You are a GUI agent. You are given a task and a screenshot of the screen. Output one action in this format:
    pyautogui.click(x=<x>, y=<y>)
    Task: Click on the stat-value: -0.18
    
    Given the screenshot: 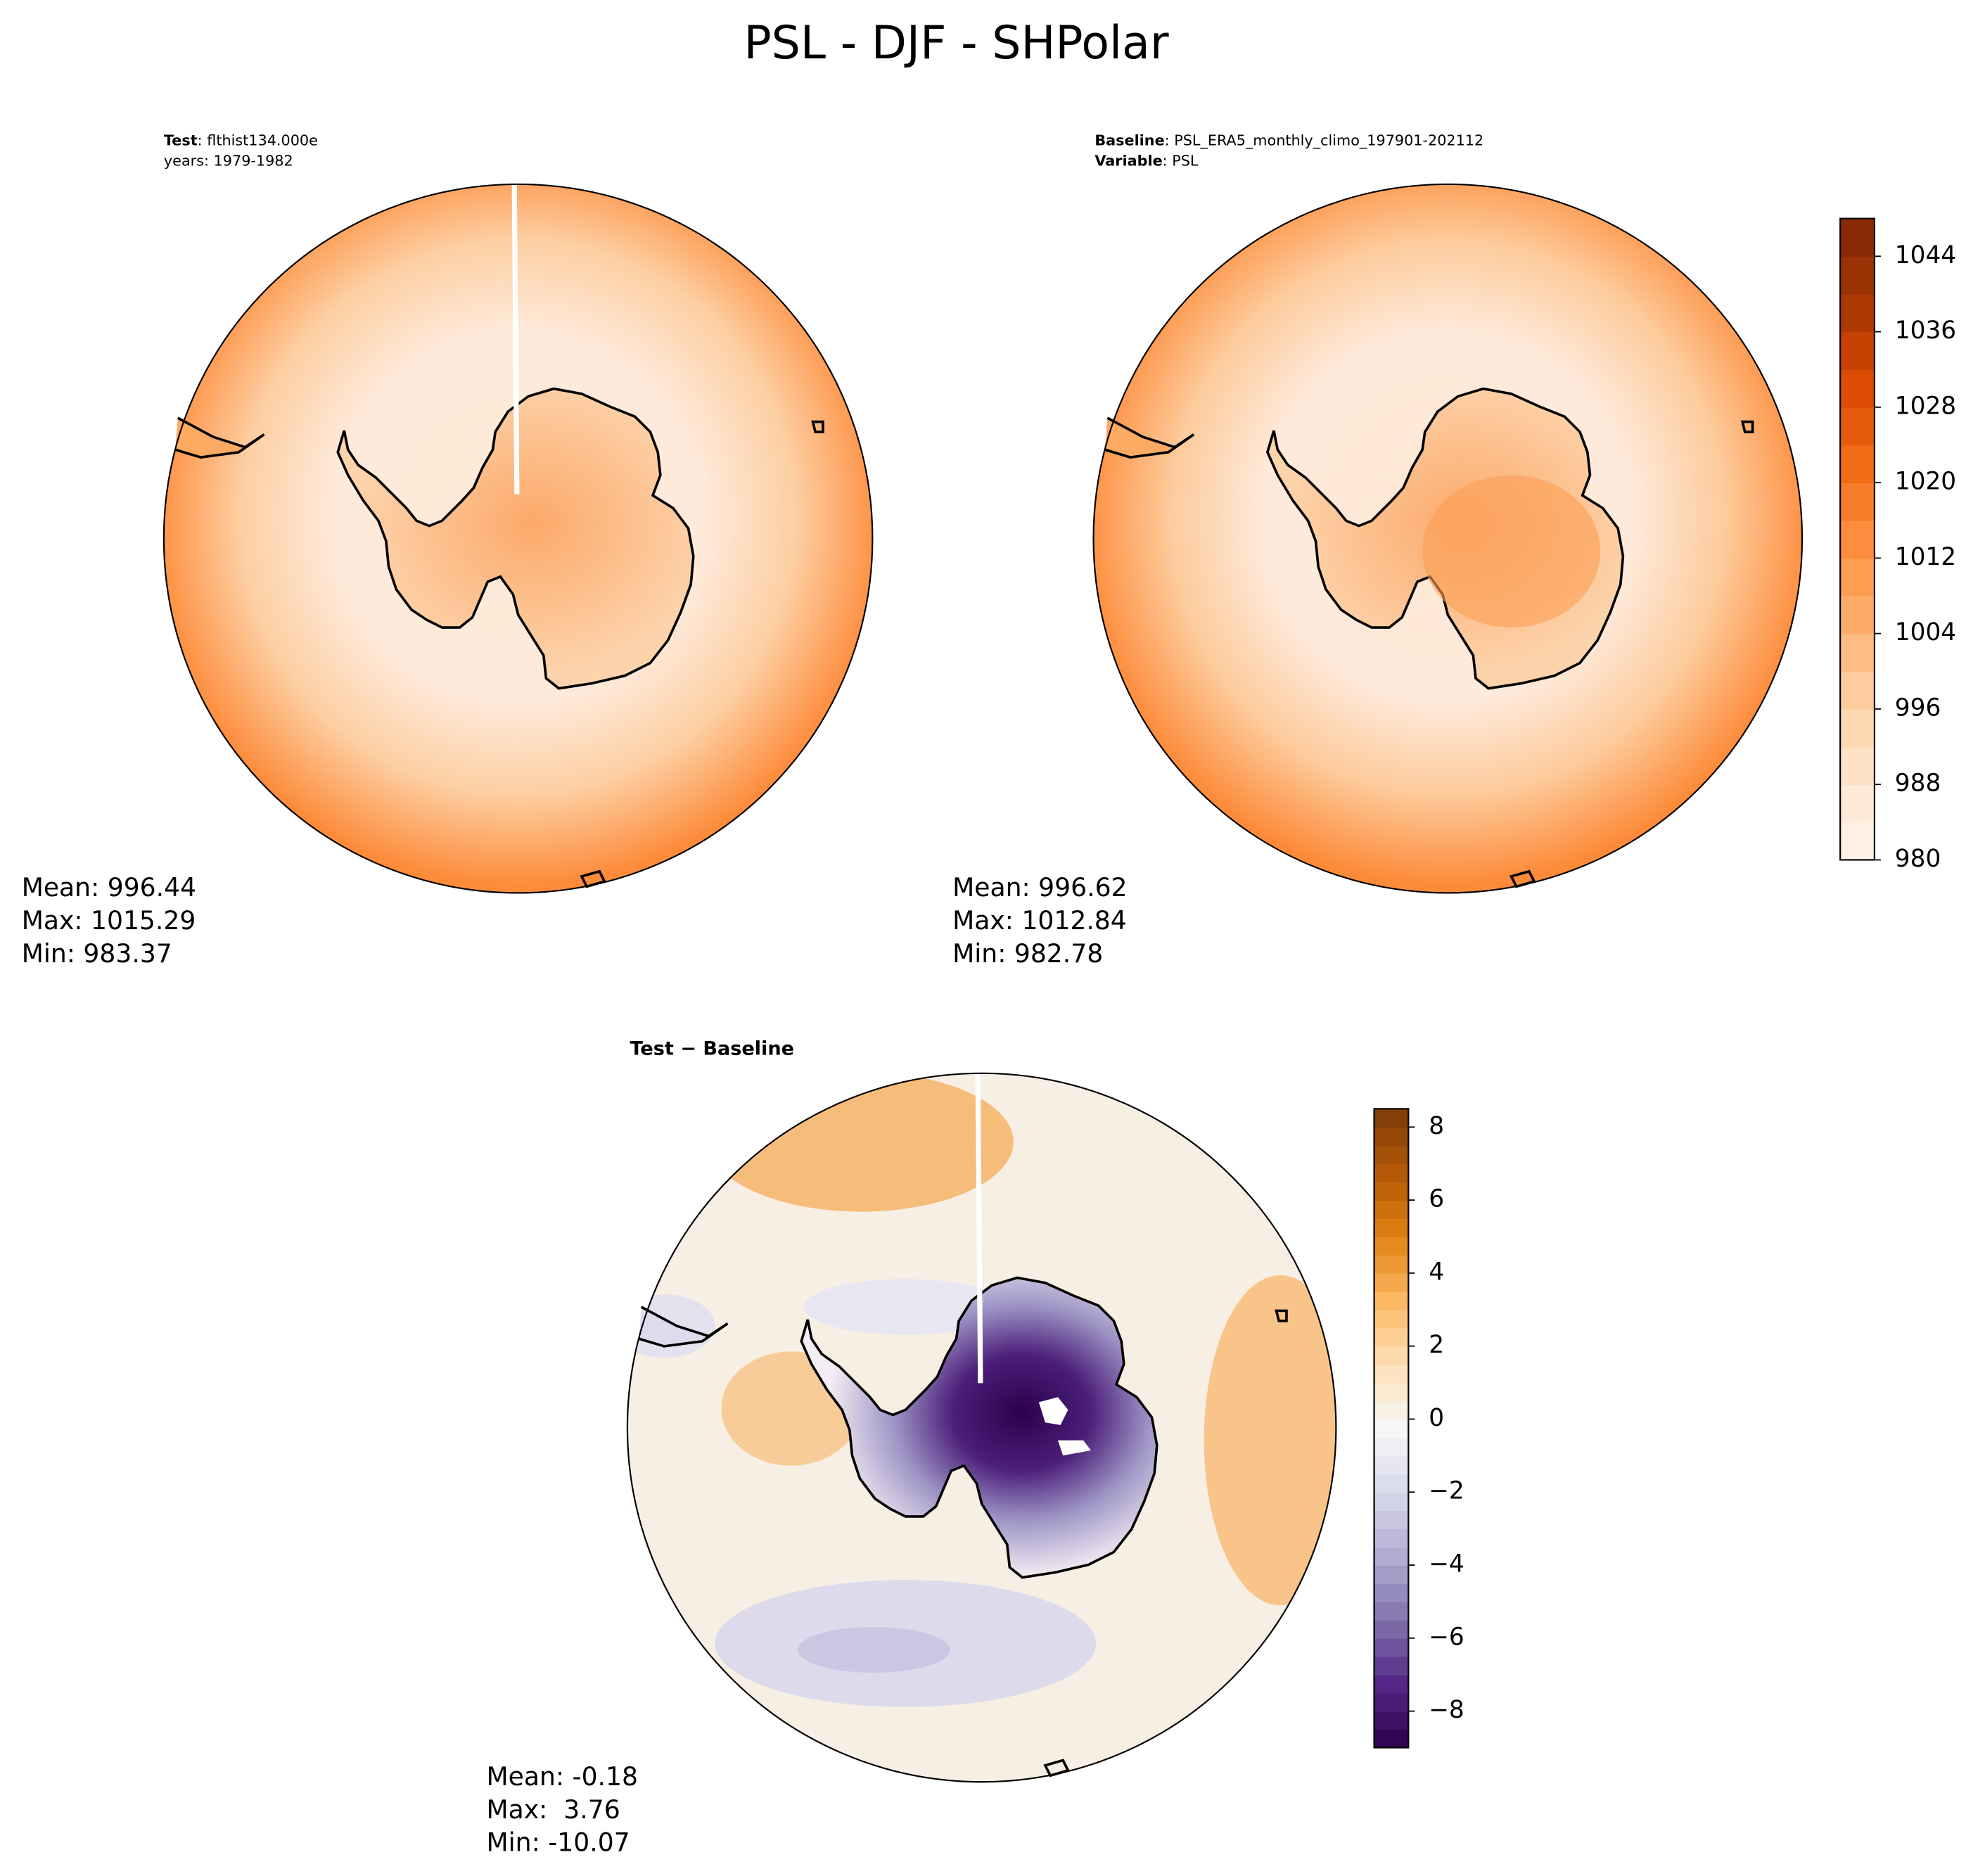 What is the action you would take?
    pyautogui.click(x=605, y=1776)
    